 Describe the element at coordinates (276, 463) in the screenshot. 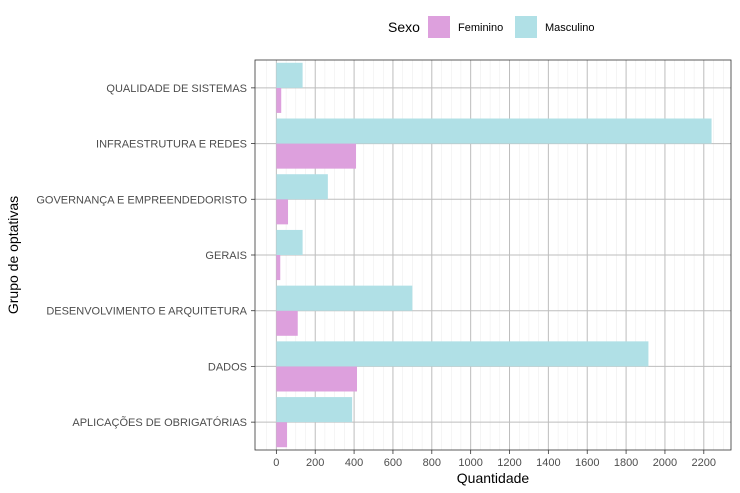

I see `x-tick-label: 0` at that location.